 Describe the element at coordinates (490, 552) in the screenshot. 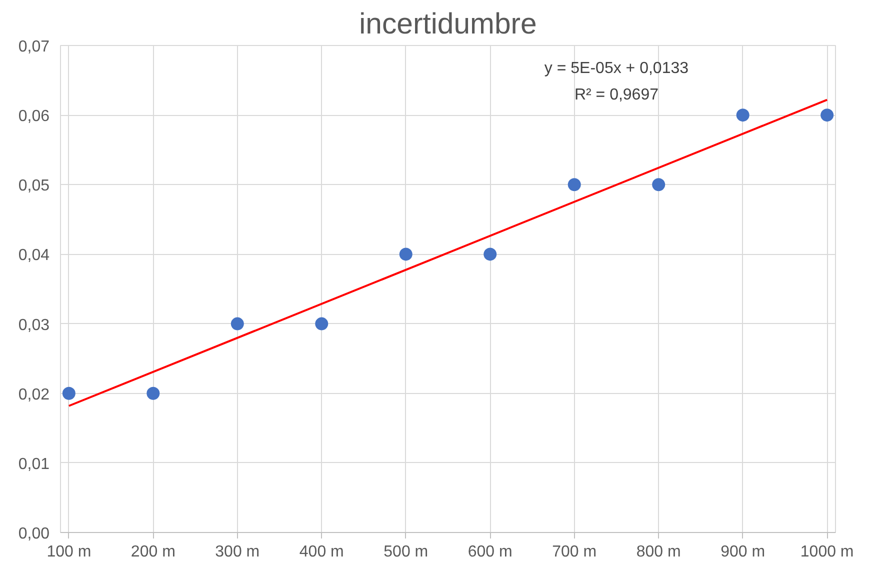

I see `x-tick-label: 600 m` at that location.